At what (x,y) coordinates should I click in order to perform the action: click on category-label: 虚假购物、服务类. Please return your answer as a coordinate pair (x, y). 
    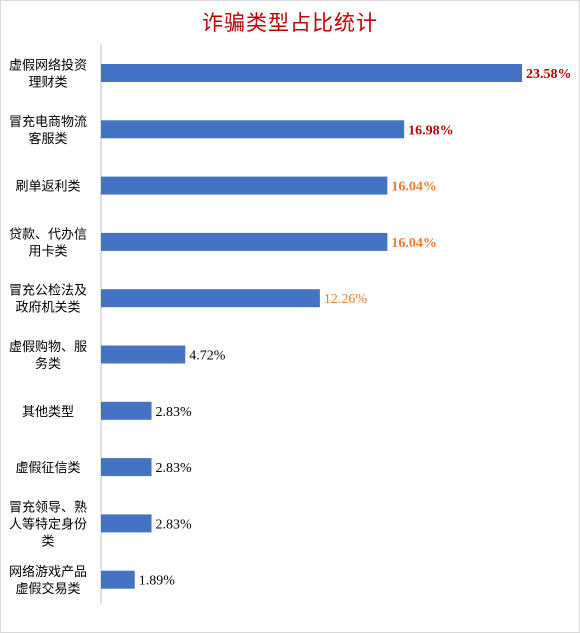
    Looking at the image, I should click on (48, 355).